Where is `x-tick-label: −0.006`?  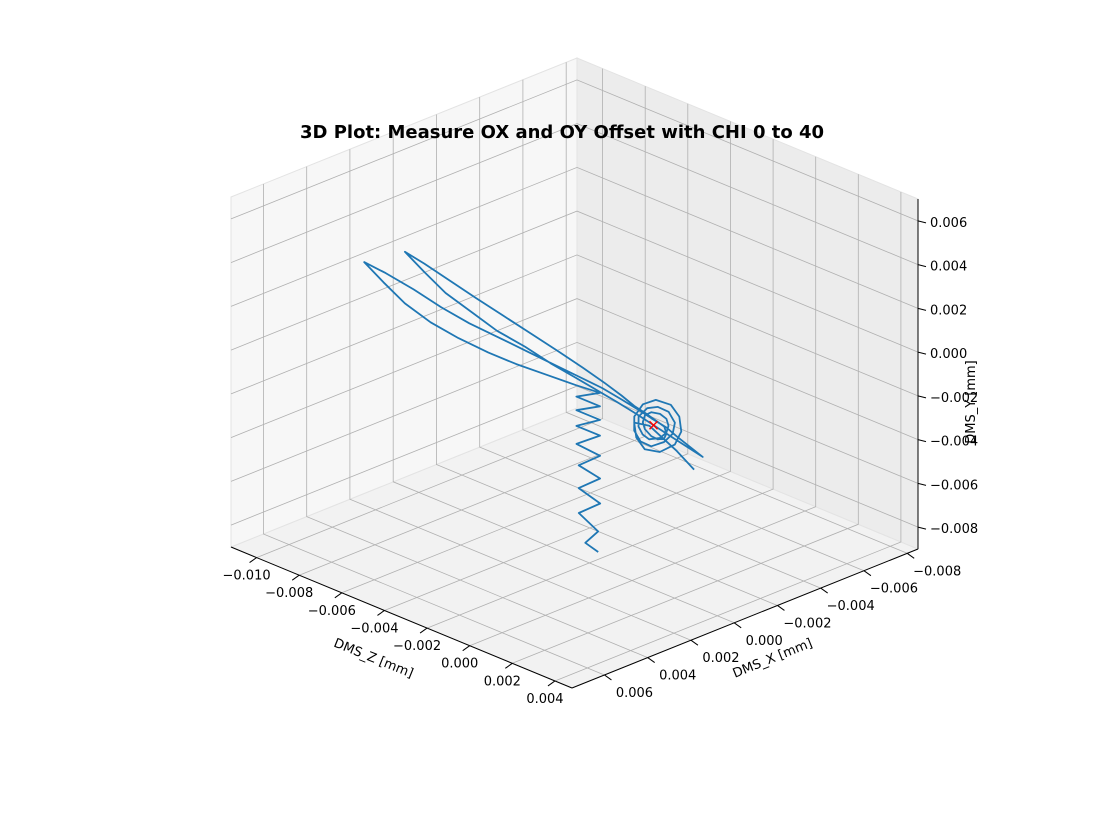
x-tick-label: −0.006 is located at coordinates (332, 611).